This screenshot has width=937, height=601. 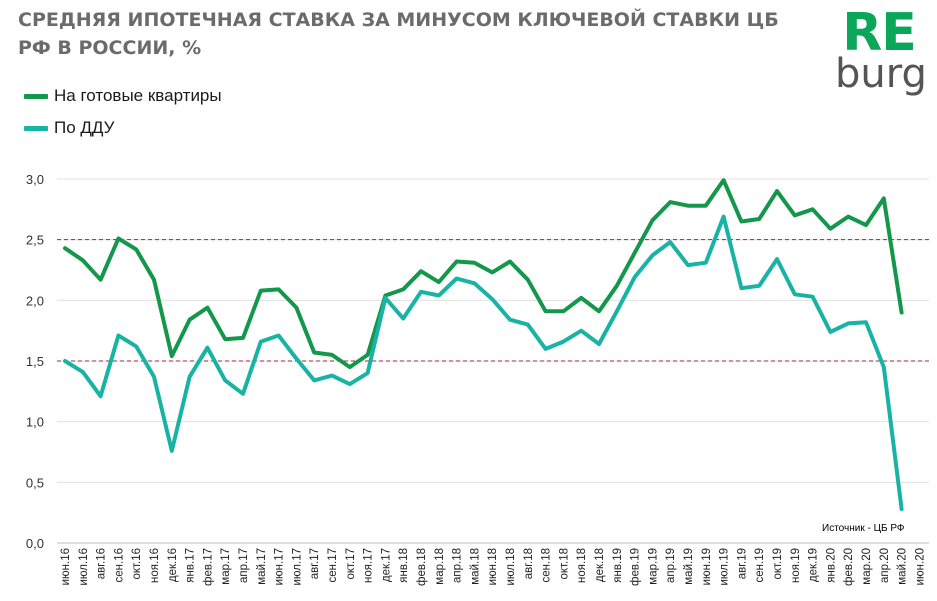 I want to click on legend-label-series1: На готовые квартиры, so click(x=138, y=95).